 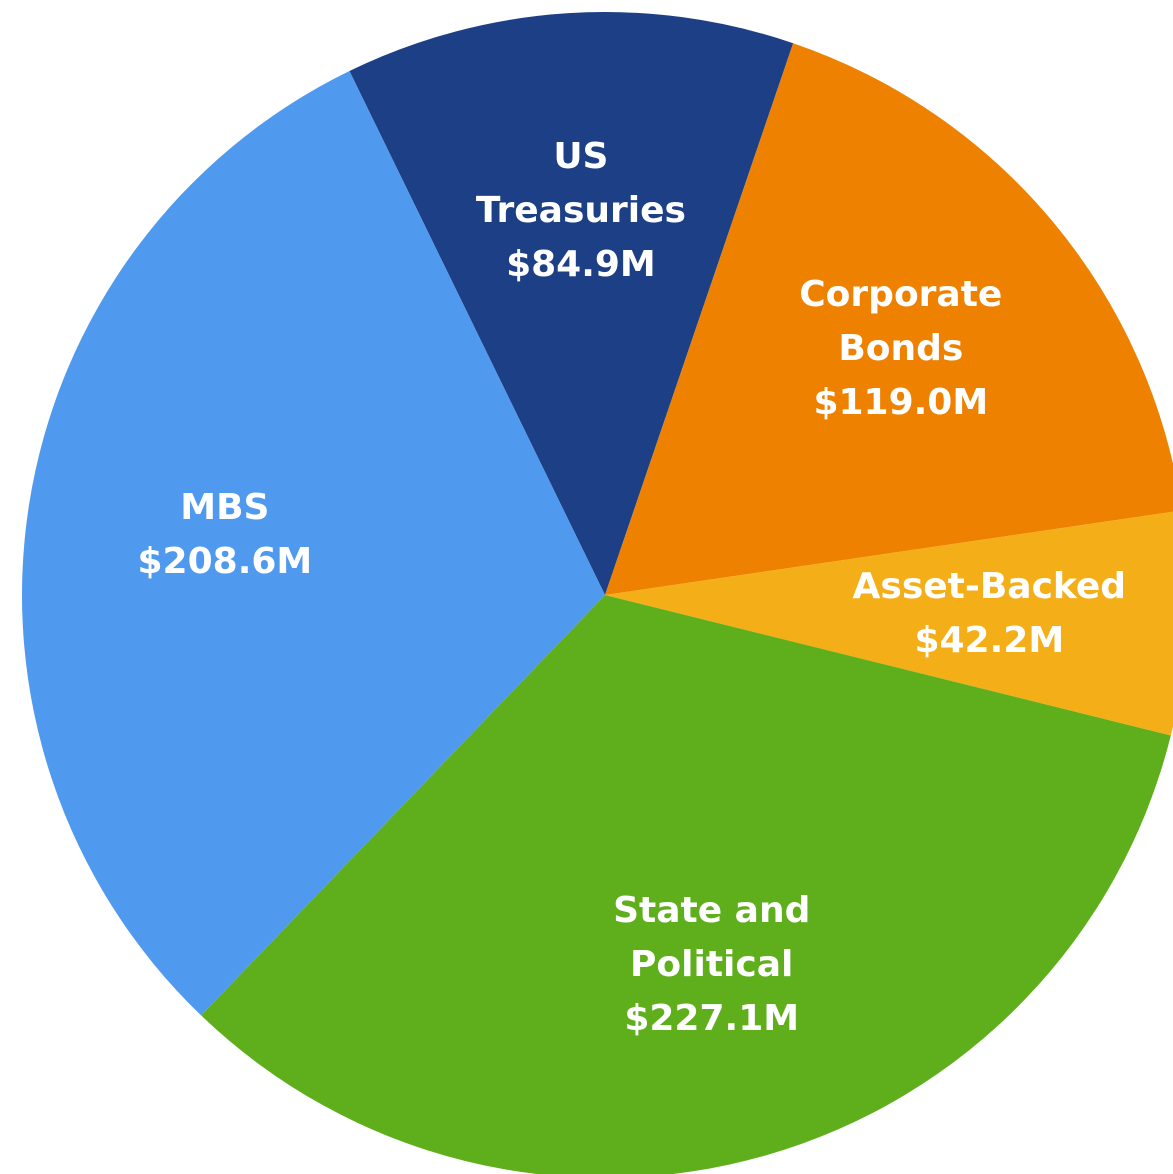 I want to click on slice-value: $84.9M, so click(x=581, y=264).